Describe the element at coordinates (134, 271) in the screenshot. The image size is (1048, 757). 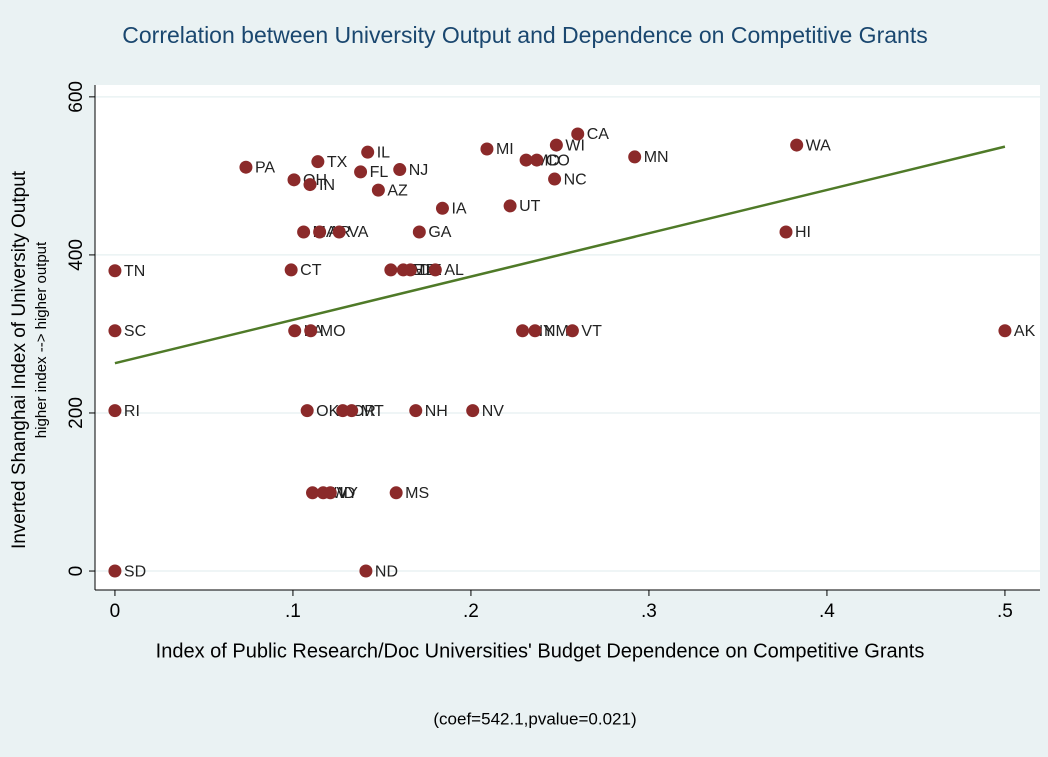
I see `point-label: TN` at that location.